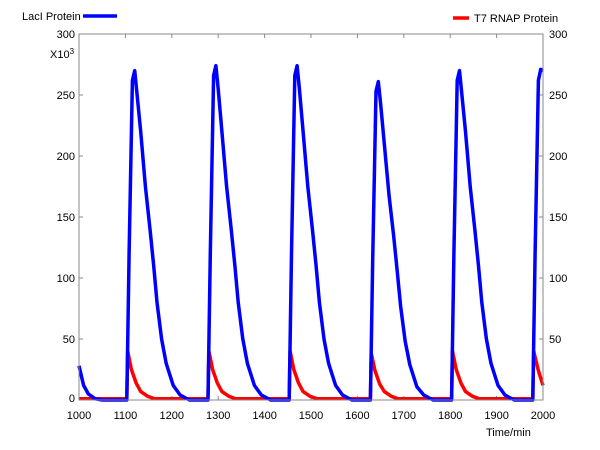 This screenshot has width=600, height=450. Describe the element at coordinates (72, 399) in the screenshot. I see `y-tick-label-left: 0` at that location.